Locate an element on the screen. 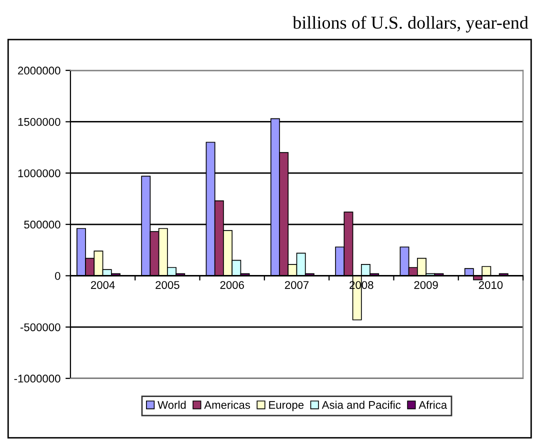 The height and width of the screenshot is (440, 542). x-tick-label: 2005 is located at coordinates (168, 285).